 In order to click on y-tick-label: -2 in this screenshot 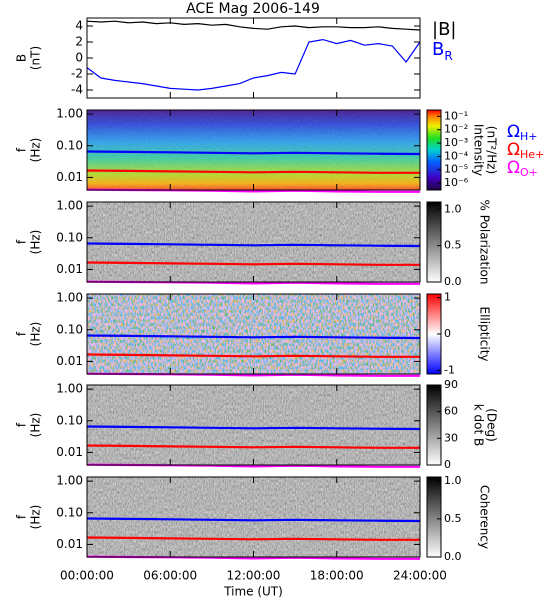, I will do `click(77, 74)`.